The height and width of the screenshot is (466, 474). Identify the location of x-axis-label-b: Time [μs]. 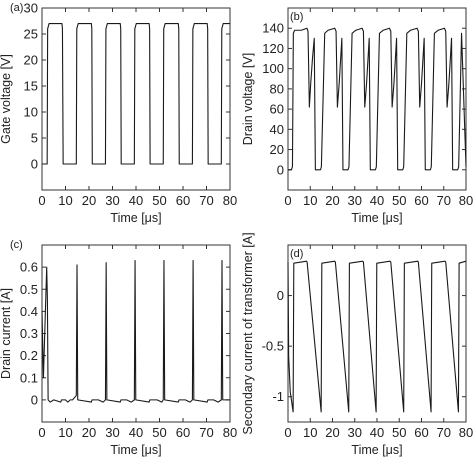
(376, 218).